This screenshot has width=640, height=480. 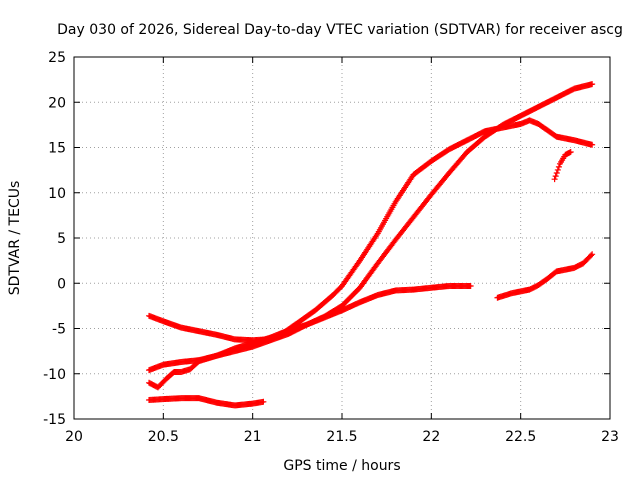 What do you see at coordinates (54, 375) in the screenshot?
I see `y-tick-label: -10` at bounding box center [54, 375].